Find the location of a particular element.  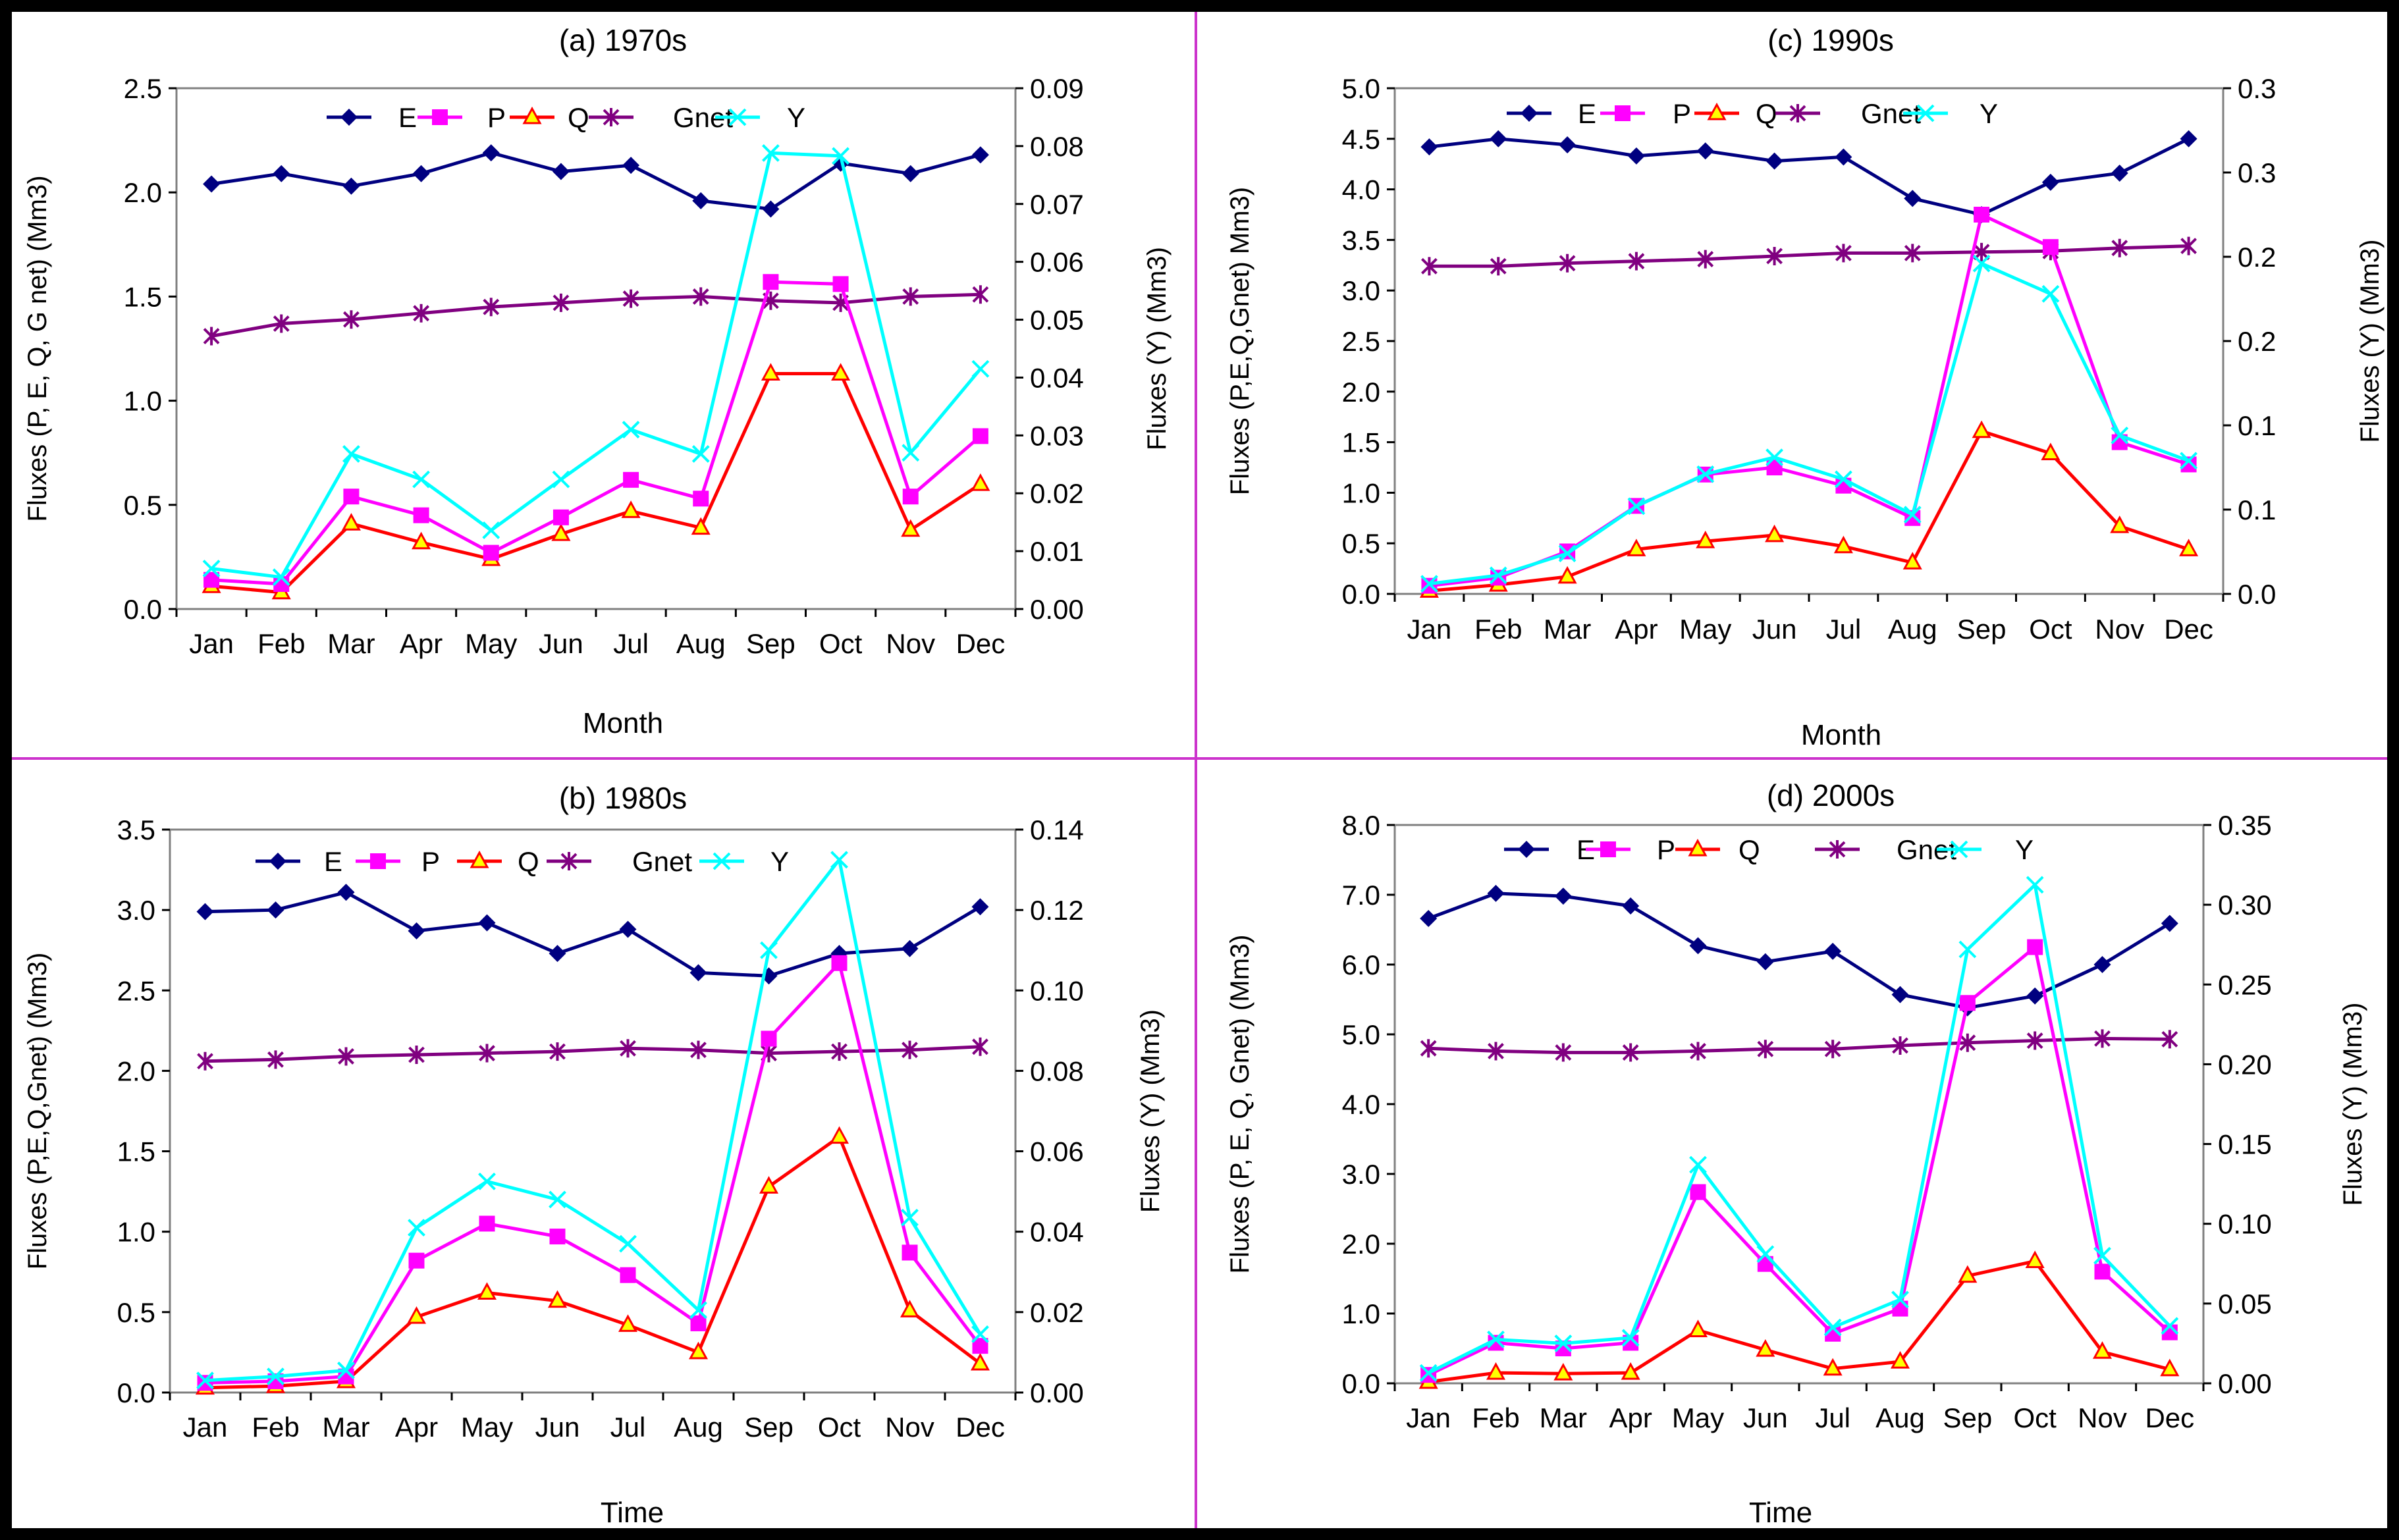

x-tick-label: May is located at coordinates (1705, 629).